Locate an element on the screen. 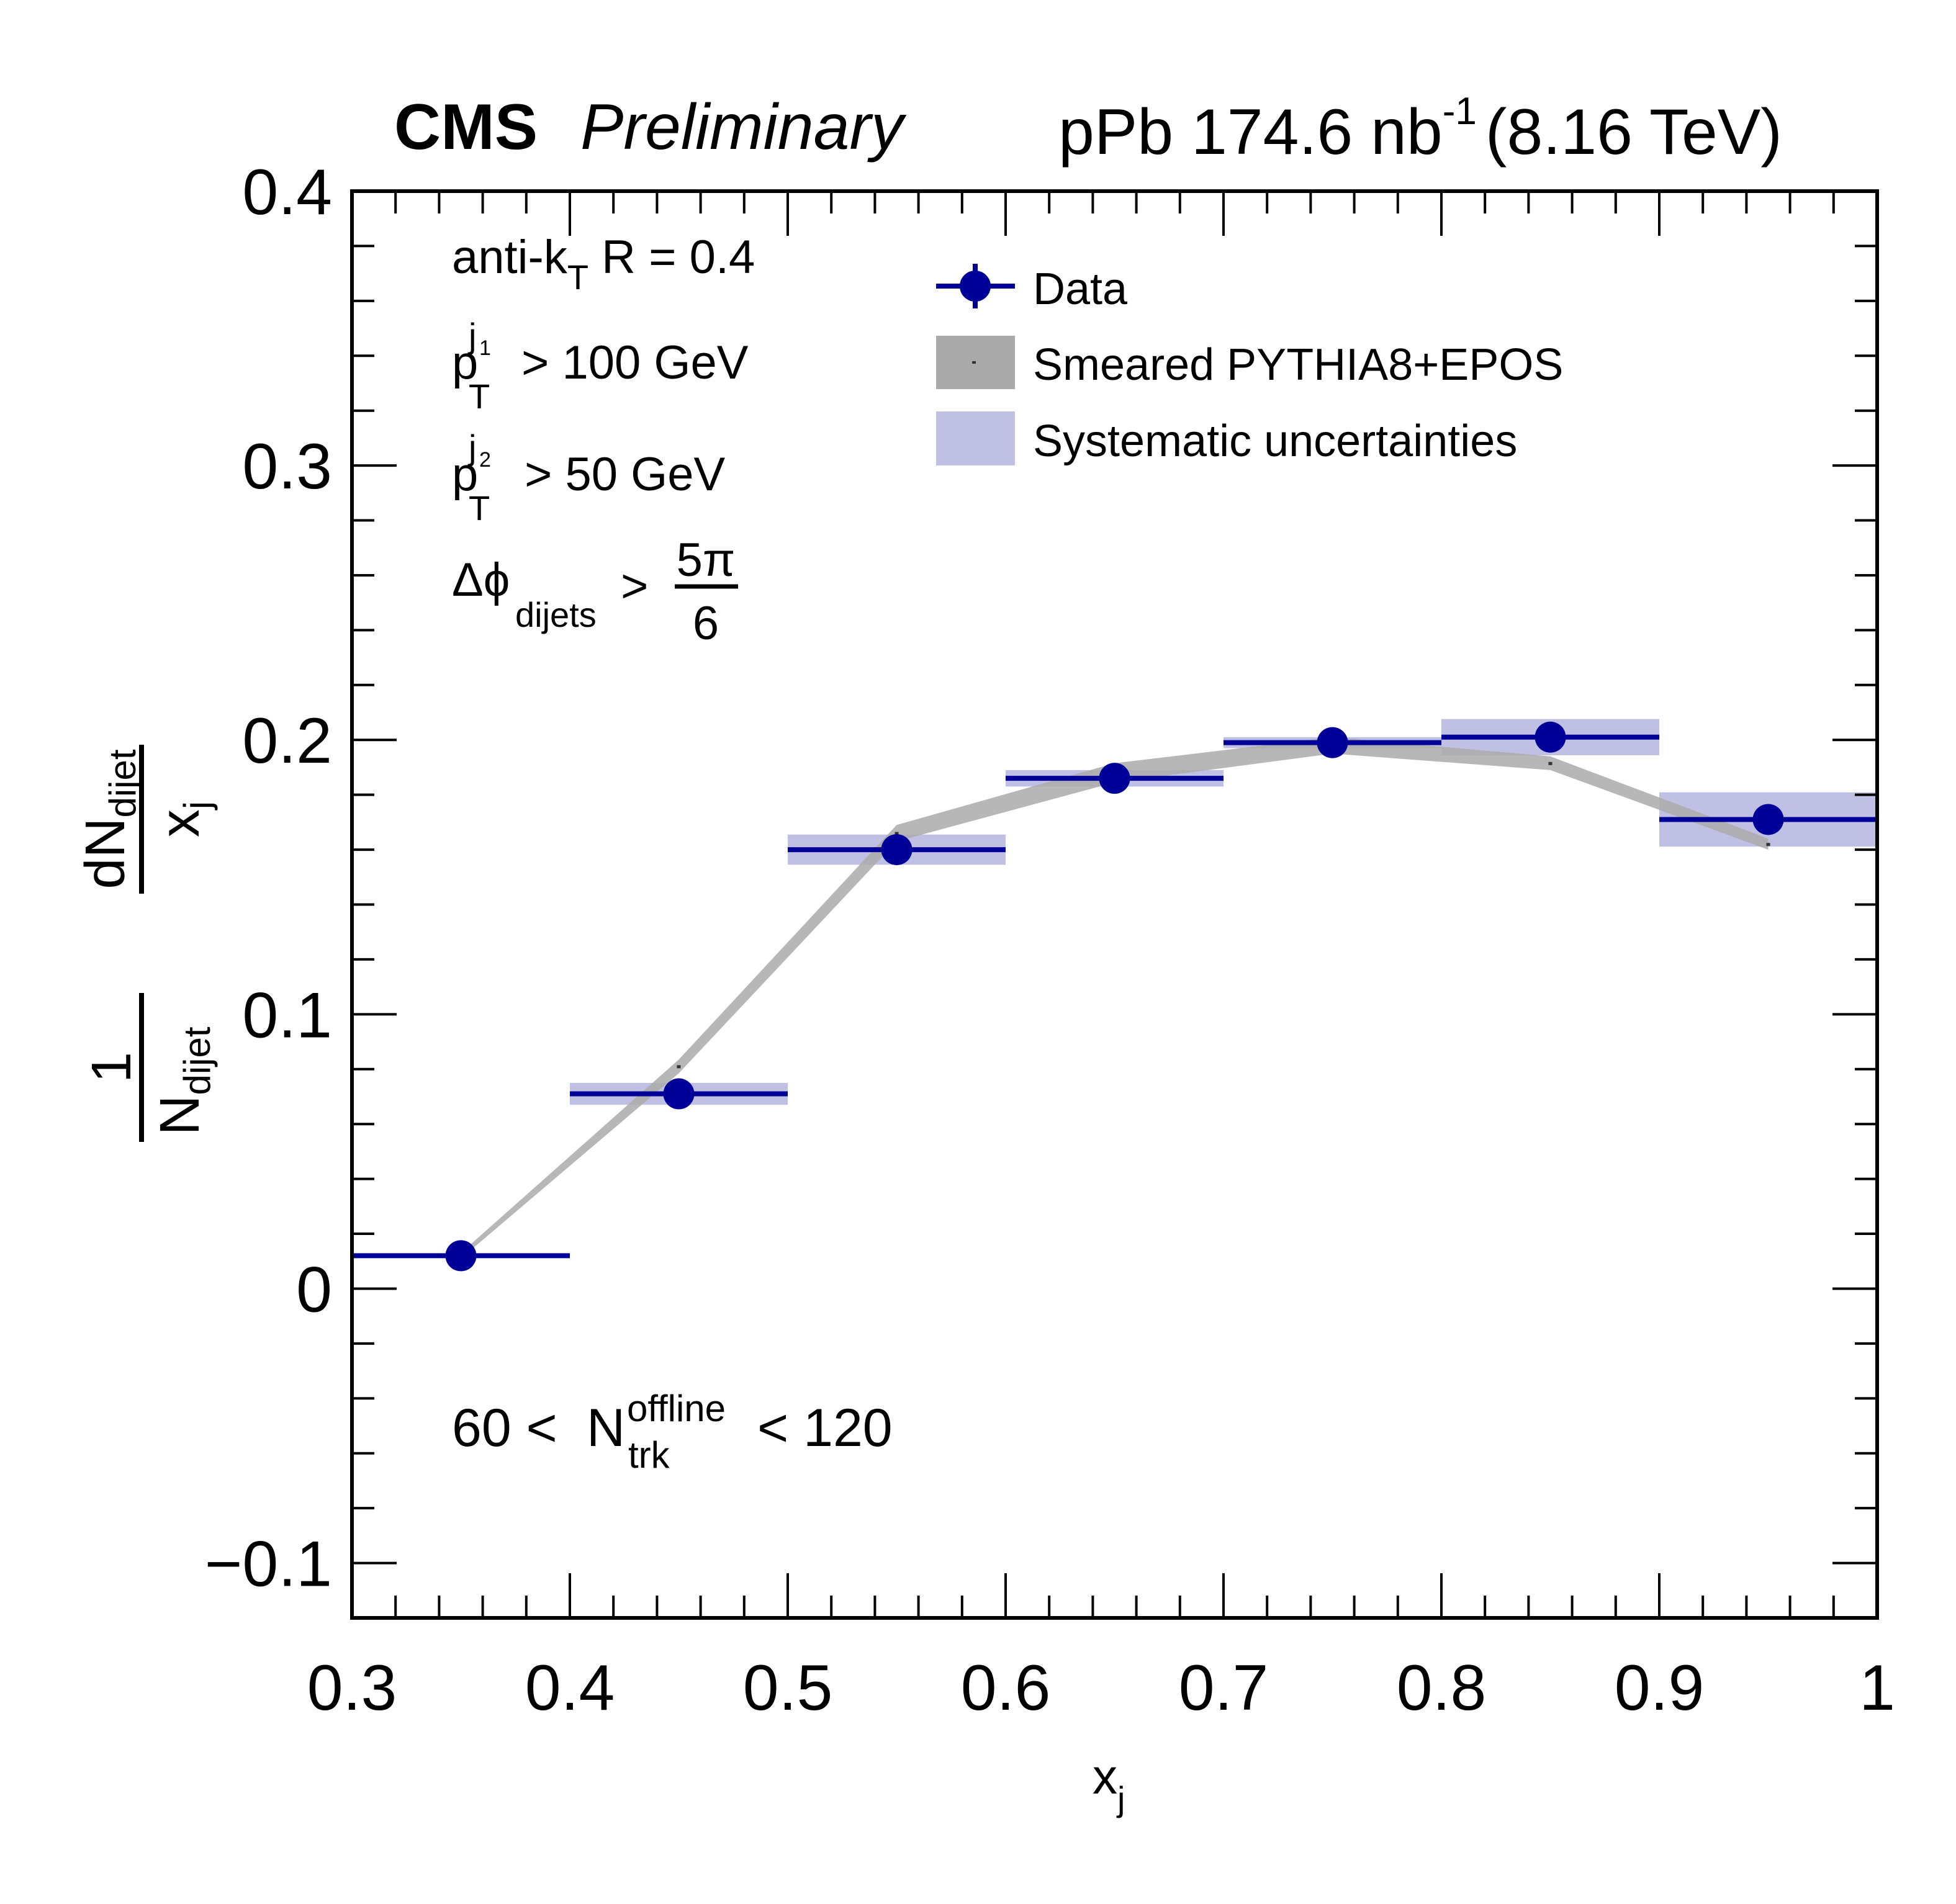 The image size is (1956, 1904). x-tick-label: 0.4 is located at coordinates (570, 1688).